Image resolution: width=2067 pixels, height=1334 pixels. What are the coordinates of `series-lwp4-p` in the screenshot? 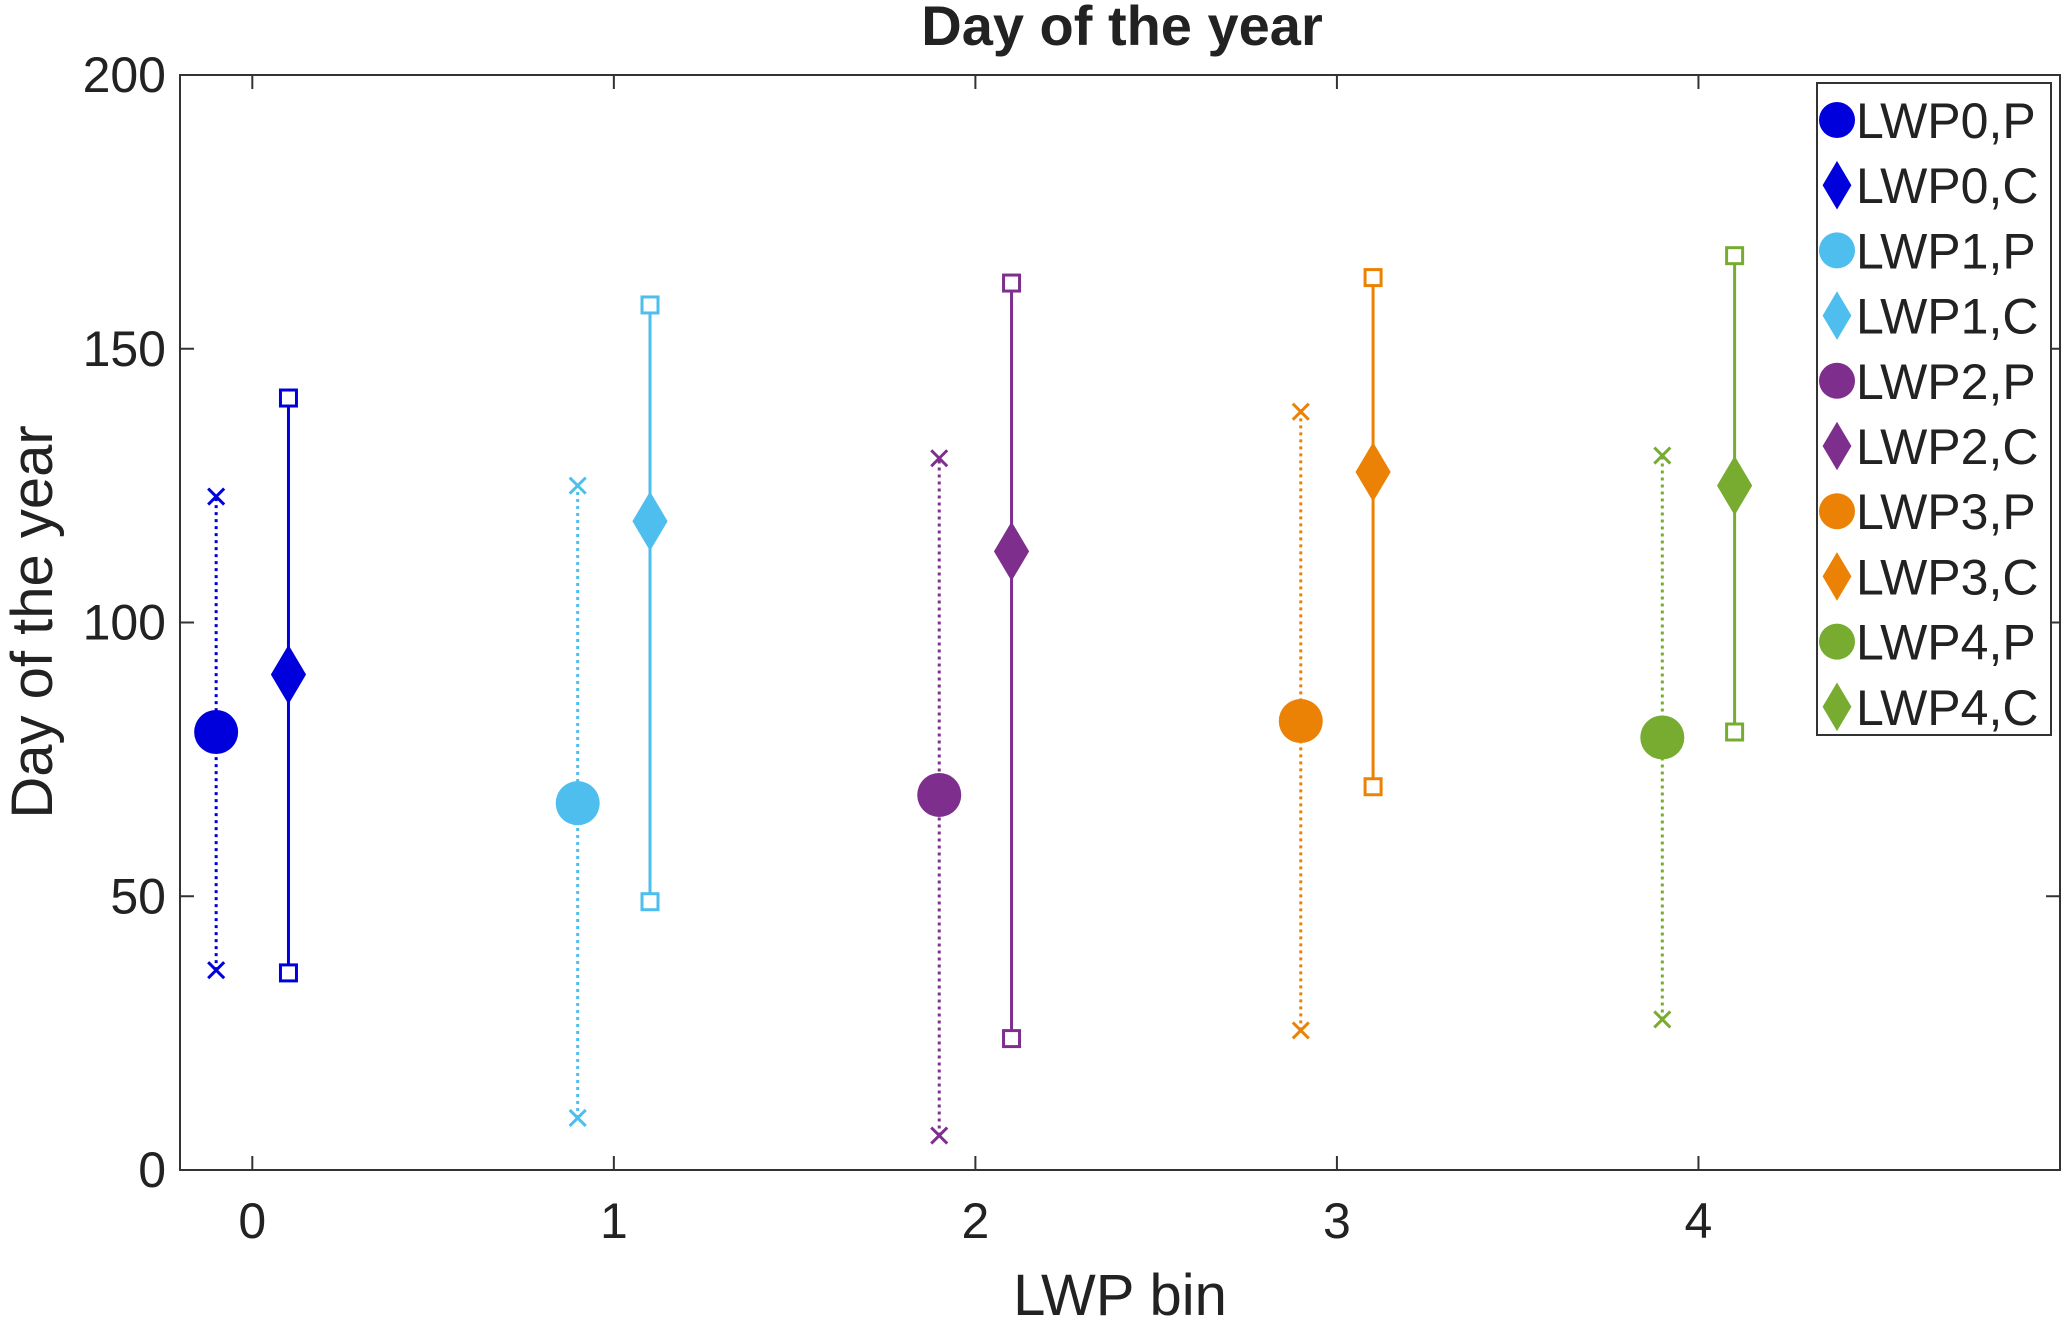 It's located at (1662, 737).